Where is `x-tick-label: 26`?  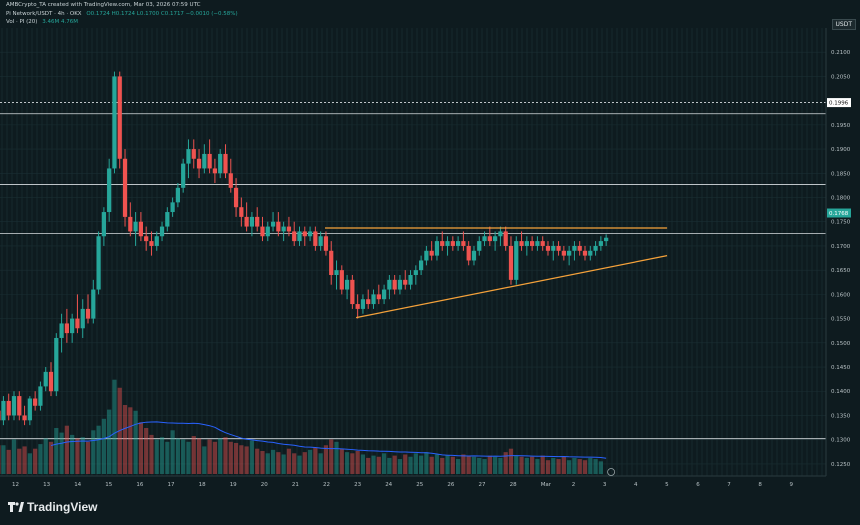
x-tick-label: 26 is located at coordinates (450, 485).